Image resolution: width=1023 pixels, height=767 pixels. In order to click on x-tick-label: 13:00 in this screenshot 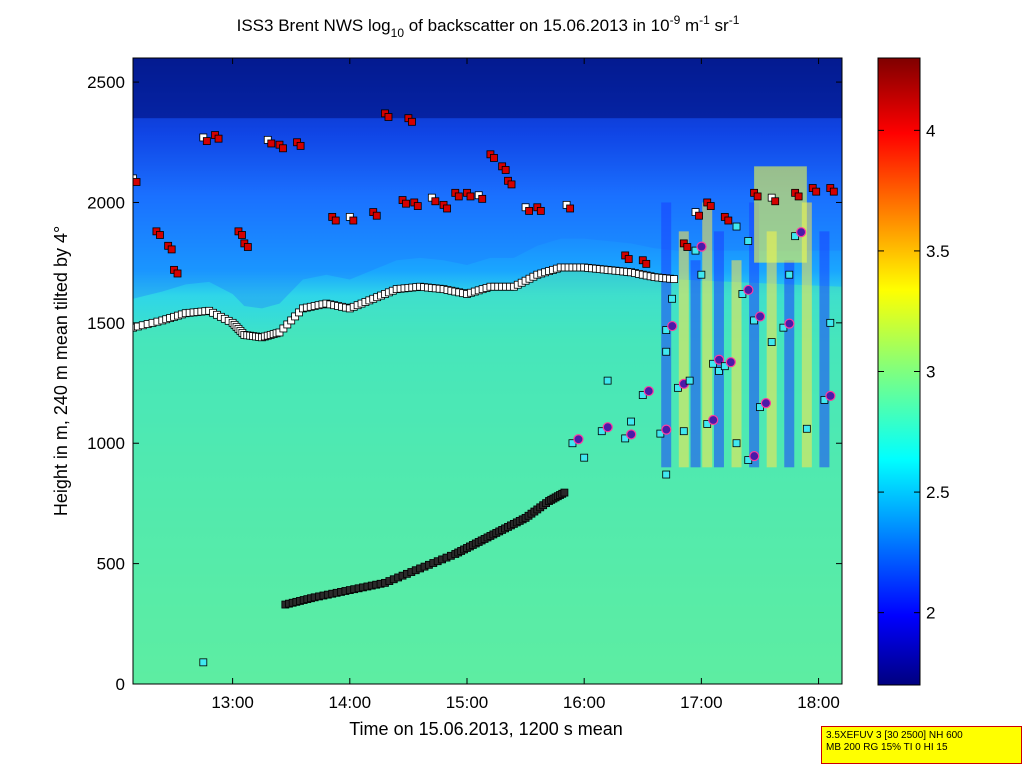, I will do `click(232, 702)`.